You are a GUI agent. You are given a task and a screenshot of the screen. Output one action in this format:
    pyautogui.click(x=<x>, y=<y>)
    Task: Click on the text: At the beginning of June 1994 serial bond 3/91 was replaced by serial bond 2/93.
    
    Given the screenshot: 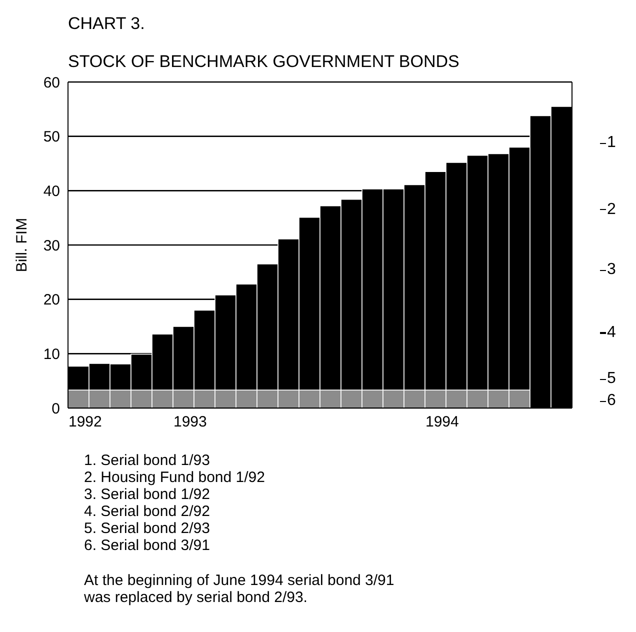 What is the action you would take?
    pyautogui.click(x=240, y=589)
    